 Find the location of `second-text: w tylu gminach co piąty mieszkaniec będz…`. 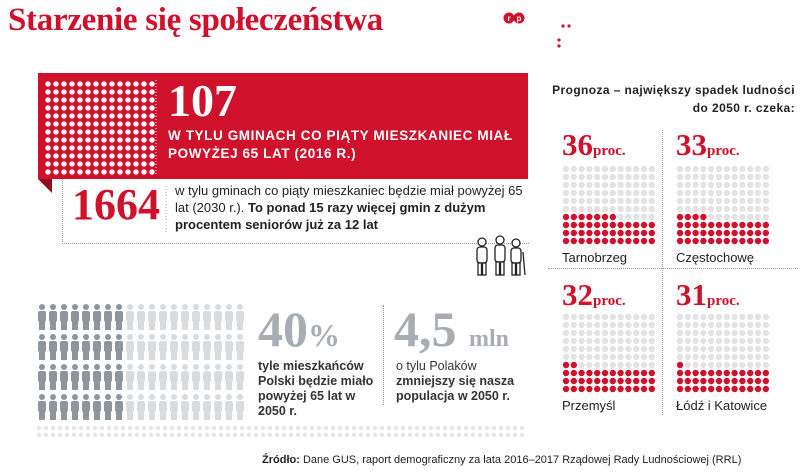

second-text: w tylu gminach co piąty mieszkaniec będz… is located at coordinates (350, 207).